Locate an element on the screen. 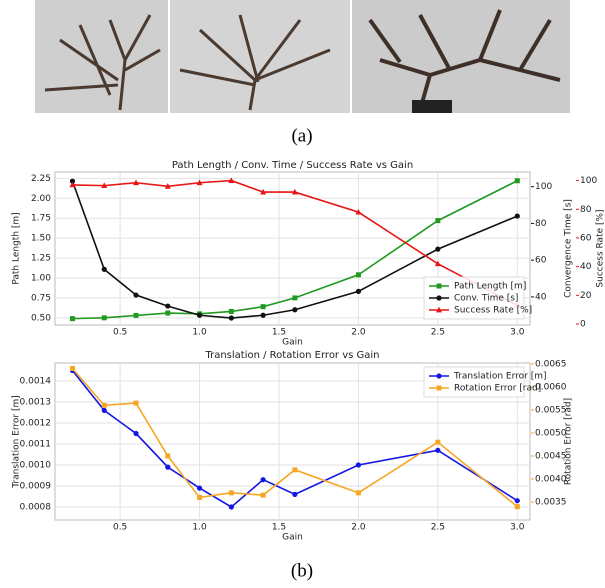  stand is located at coordinates (432, 106).